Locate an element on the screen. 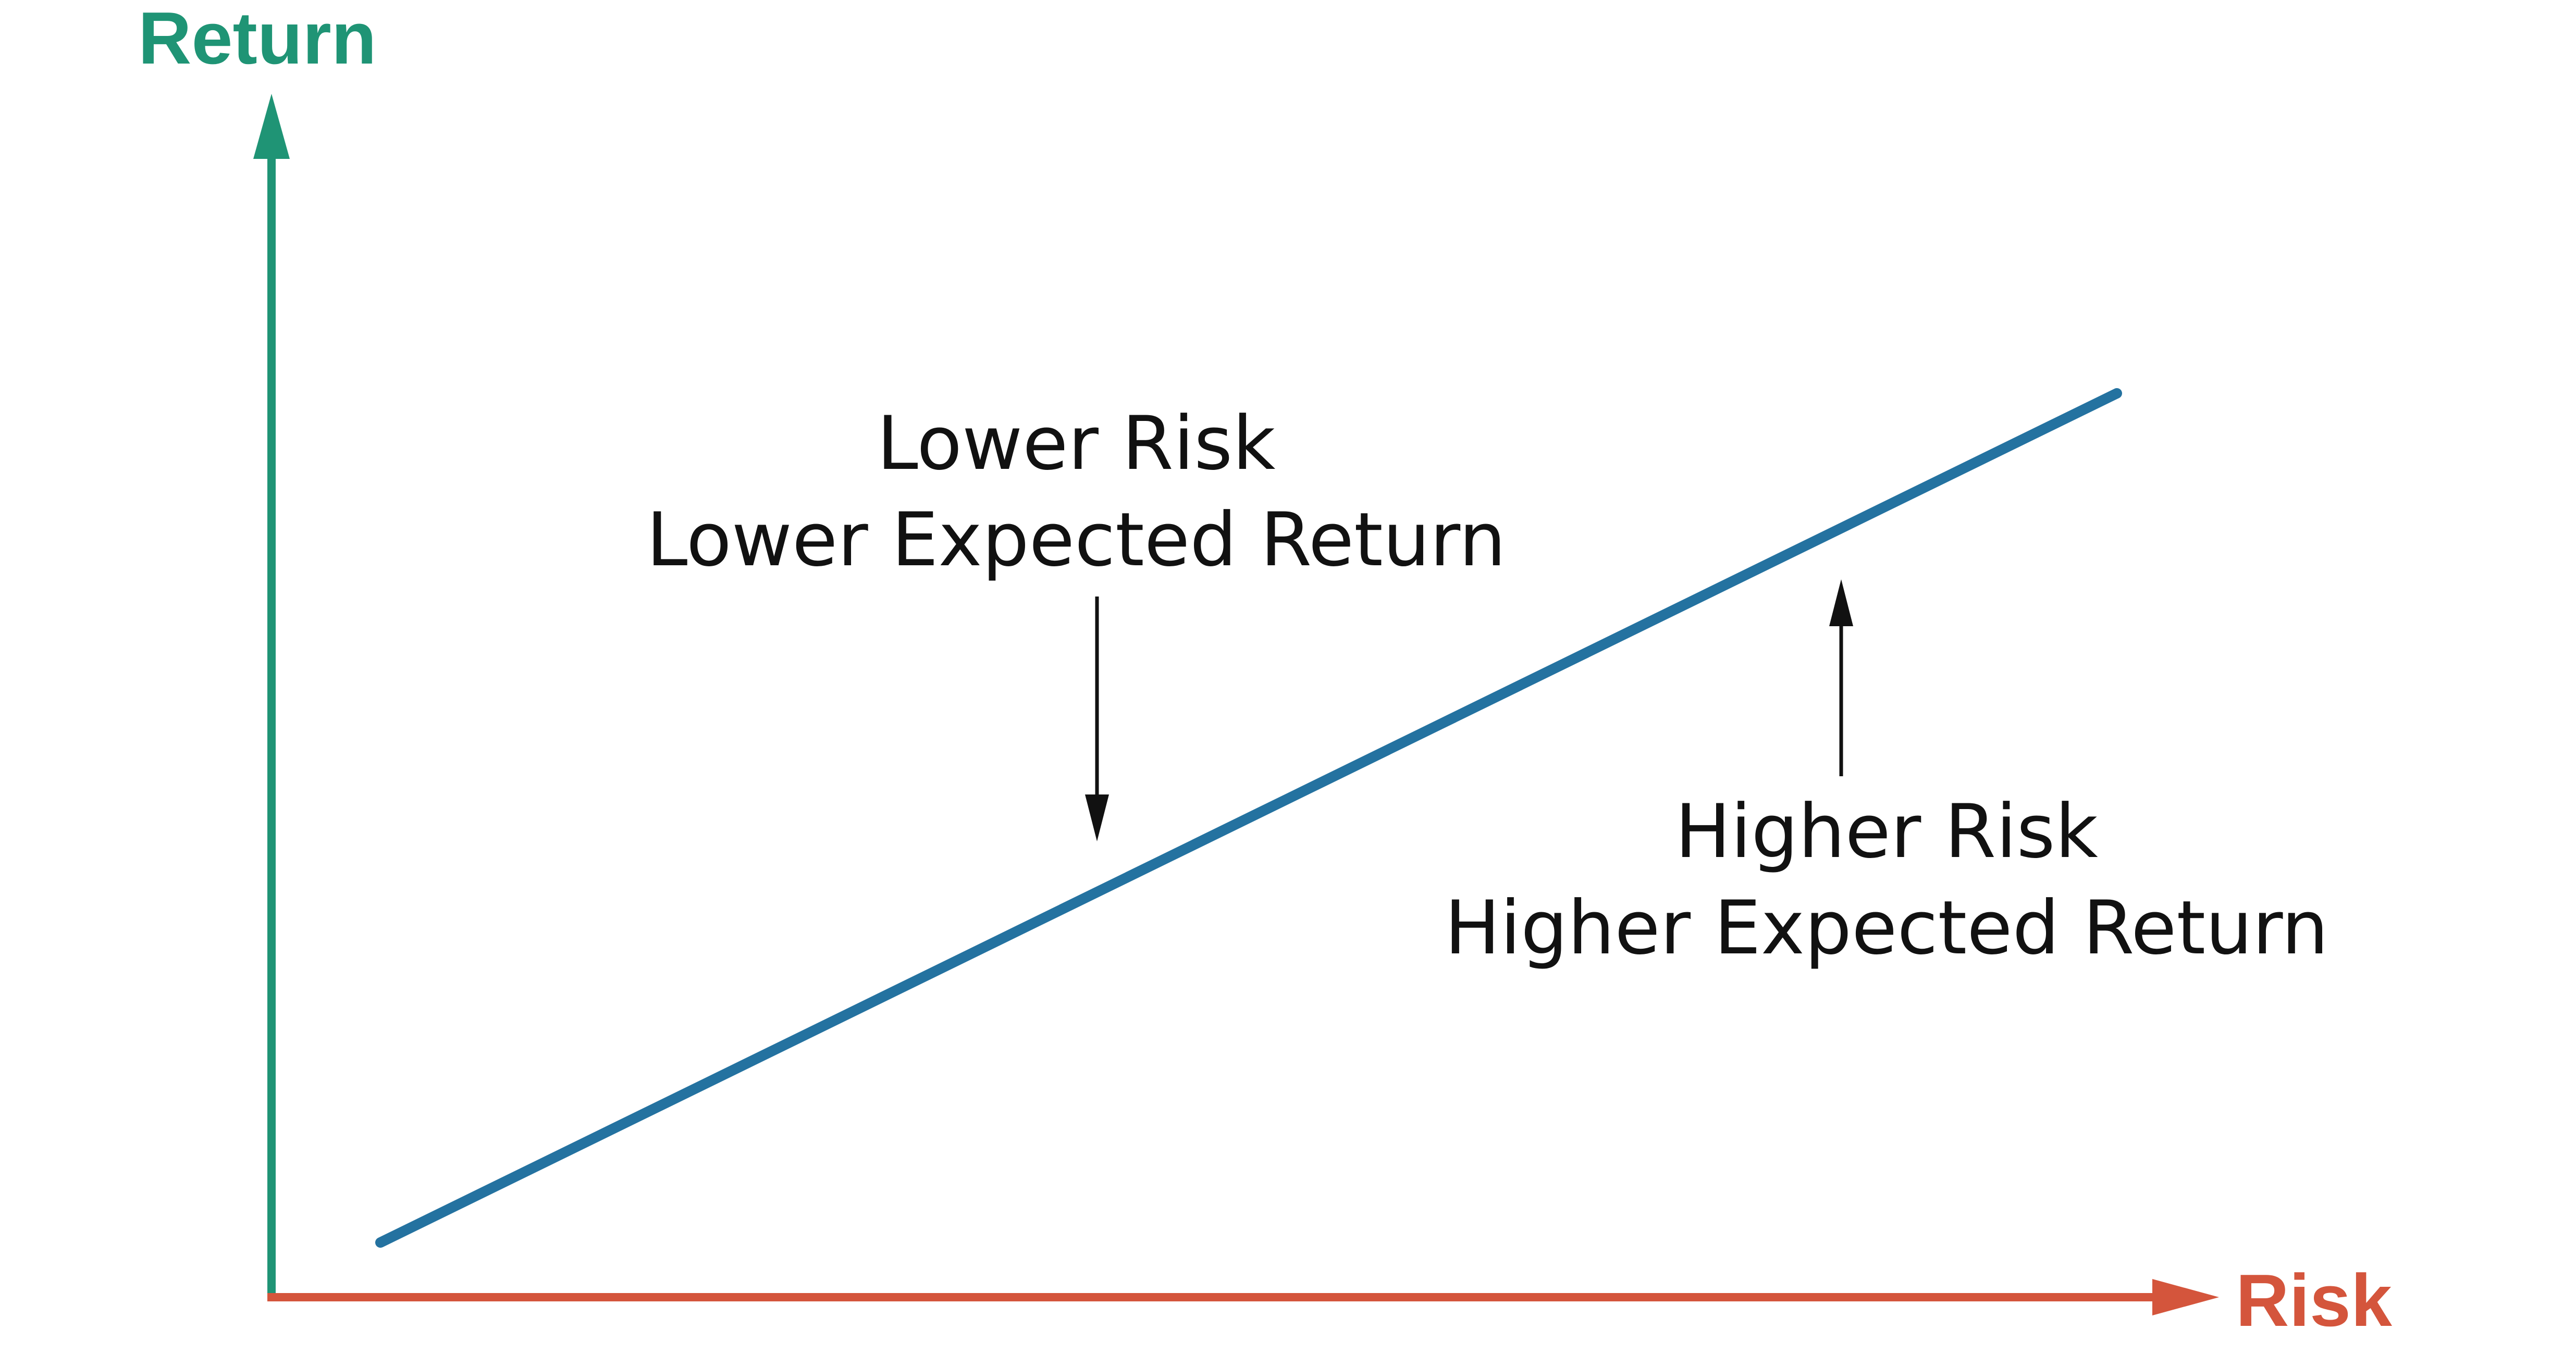 Image resolution: width=2576 pixels, height=1354 pixels. lower-risk-label: Lower Risk is located at coordinates (1076, 444).